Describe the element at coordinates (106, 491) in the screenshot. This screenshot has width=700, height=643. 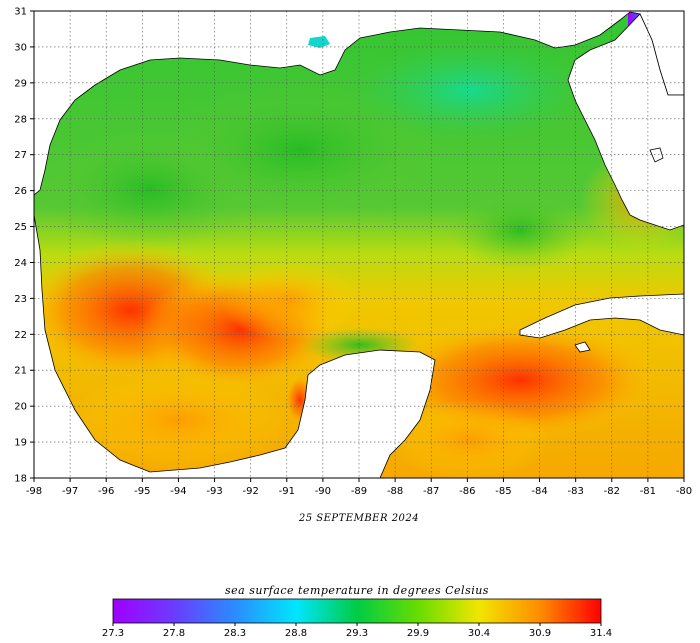
I see `lon-tick-label: -96` at that location.